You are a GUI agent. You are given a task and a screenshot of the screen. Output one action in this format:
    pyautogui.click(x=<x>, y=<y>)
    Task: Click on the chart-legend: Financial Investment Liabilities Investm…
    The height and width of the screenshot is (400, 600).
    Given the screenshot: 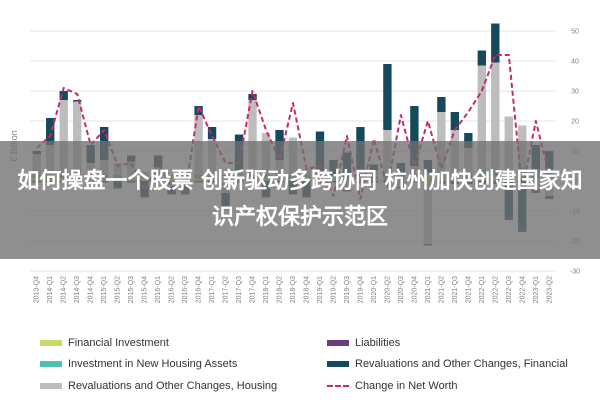 What is the action you would take?
    pyautogui.click(x=310, y=365)
    